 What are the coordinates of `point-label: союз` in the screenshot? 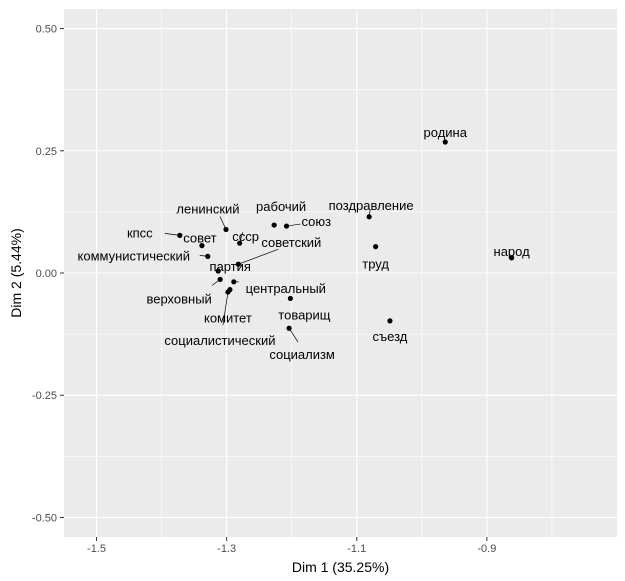 It's located at (317, 221).